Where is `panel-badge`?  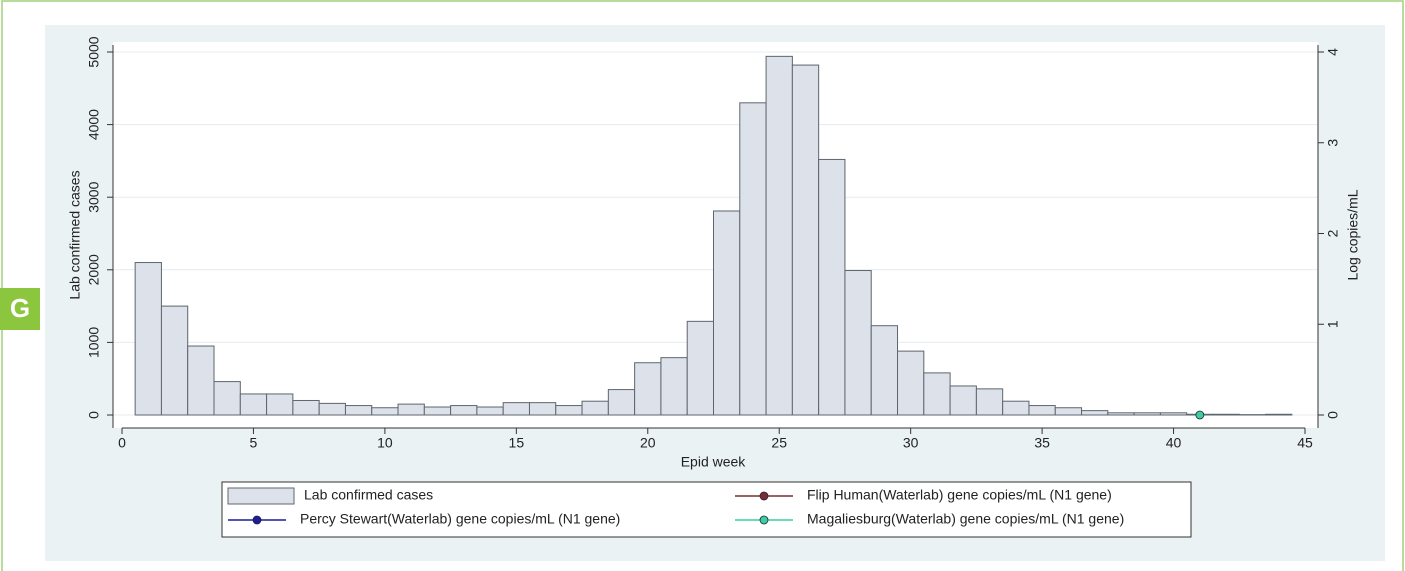
panel-badge is located at coordinates (20, 309).